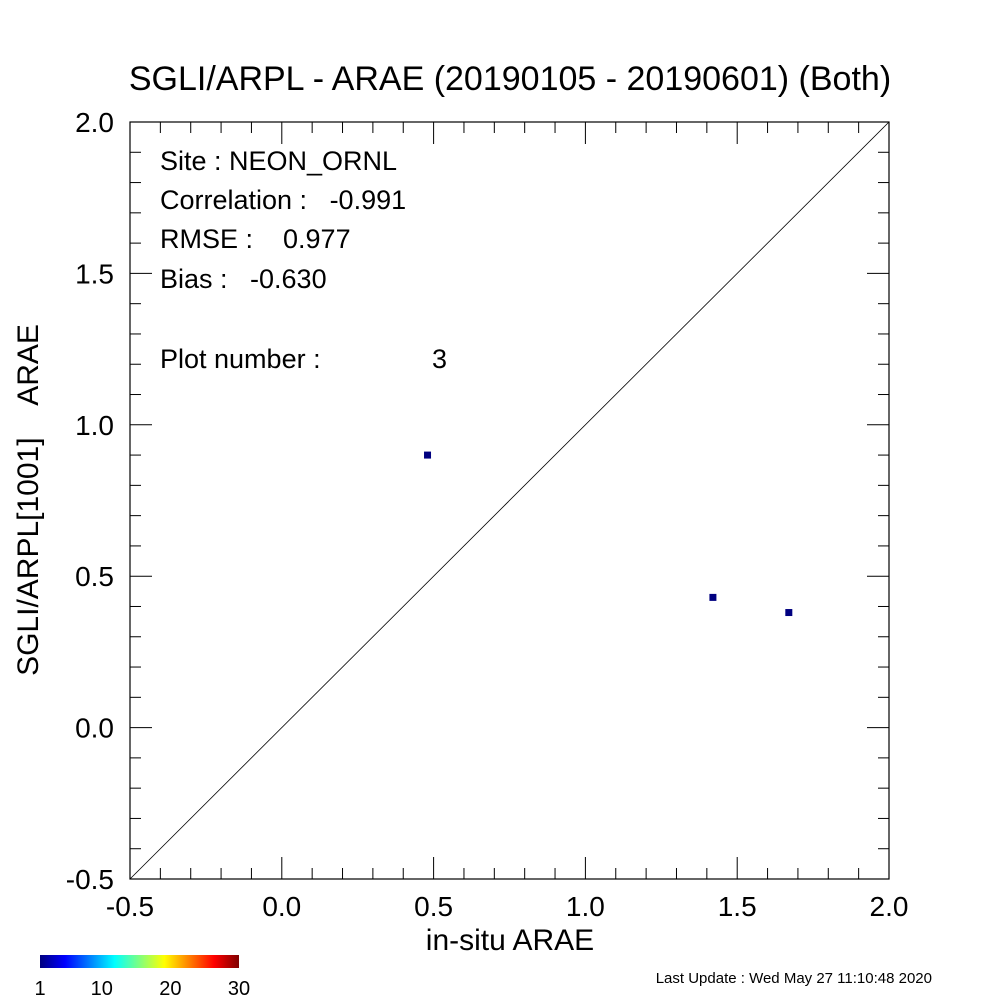  I want to click on colorbar, so click(139, 961).